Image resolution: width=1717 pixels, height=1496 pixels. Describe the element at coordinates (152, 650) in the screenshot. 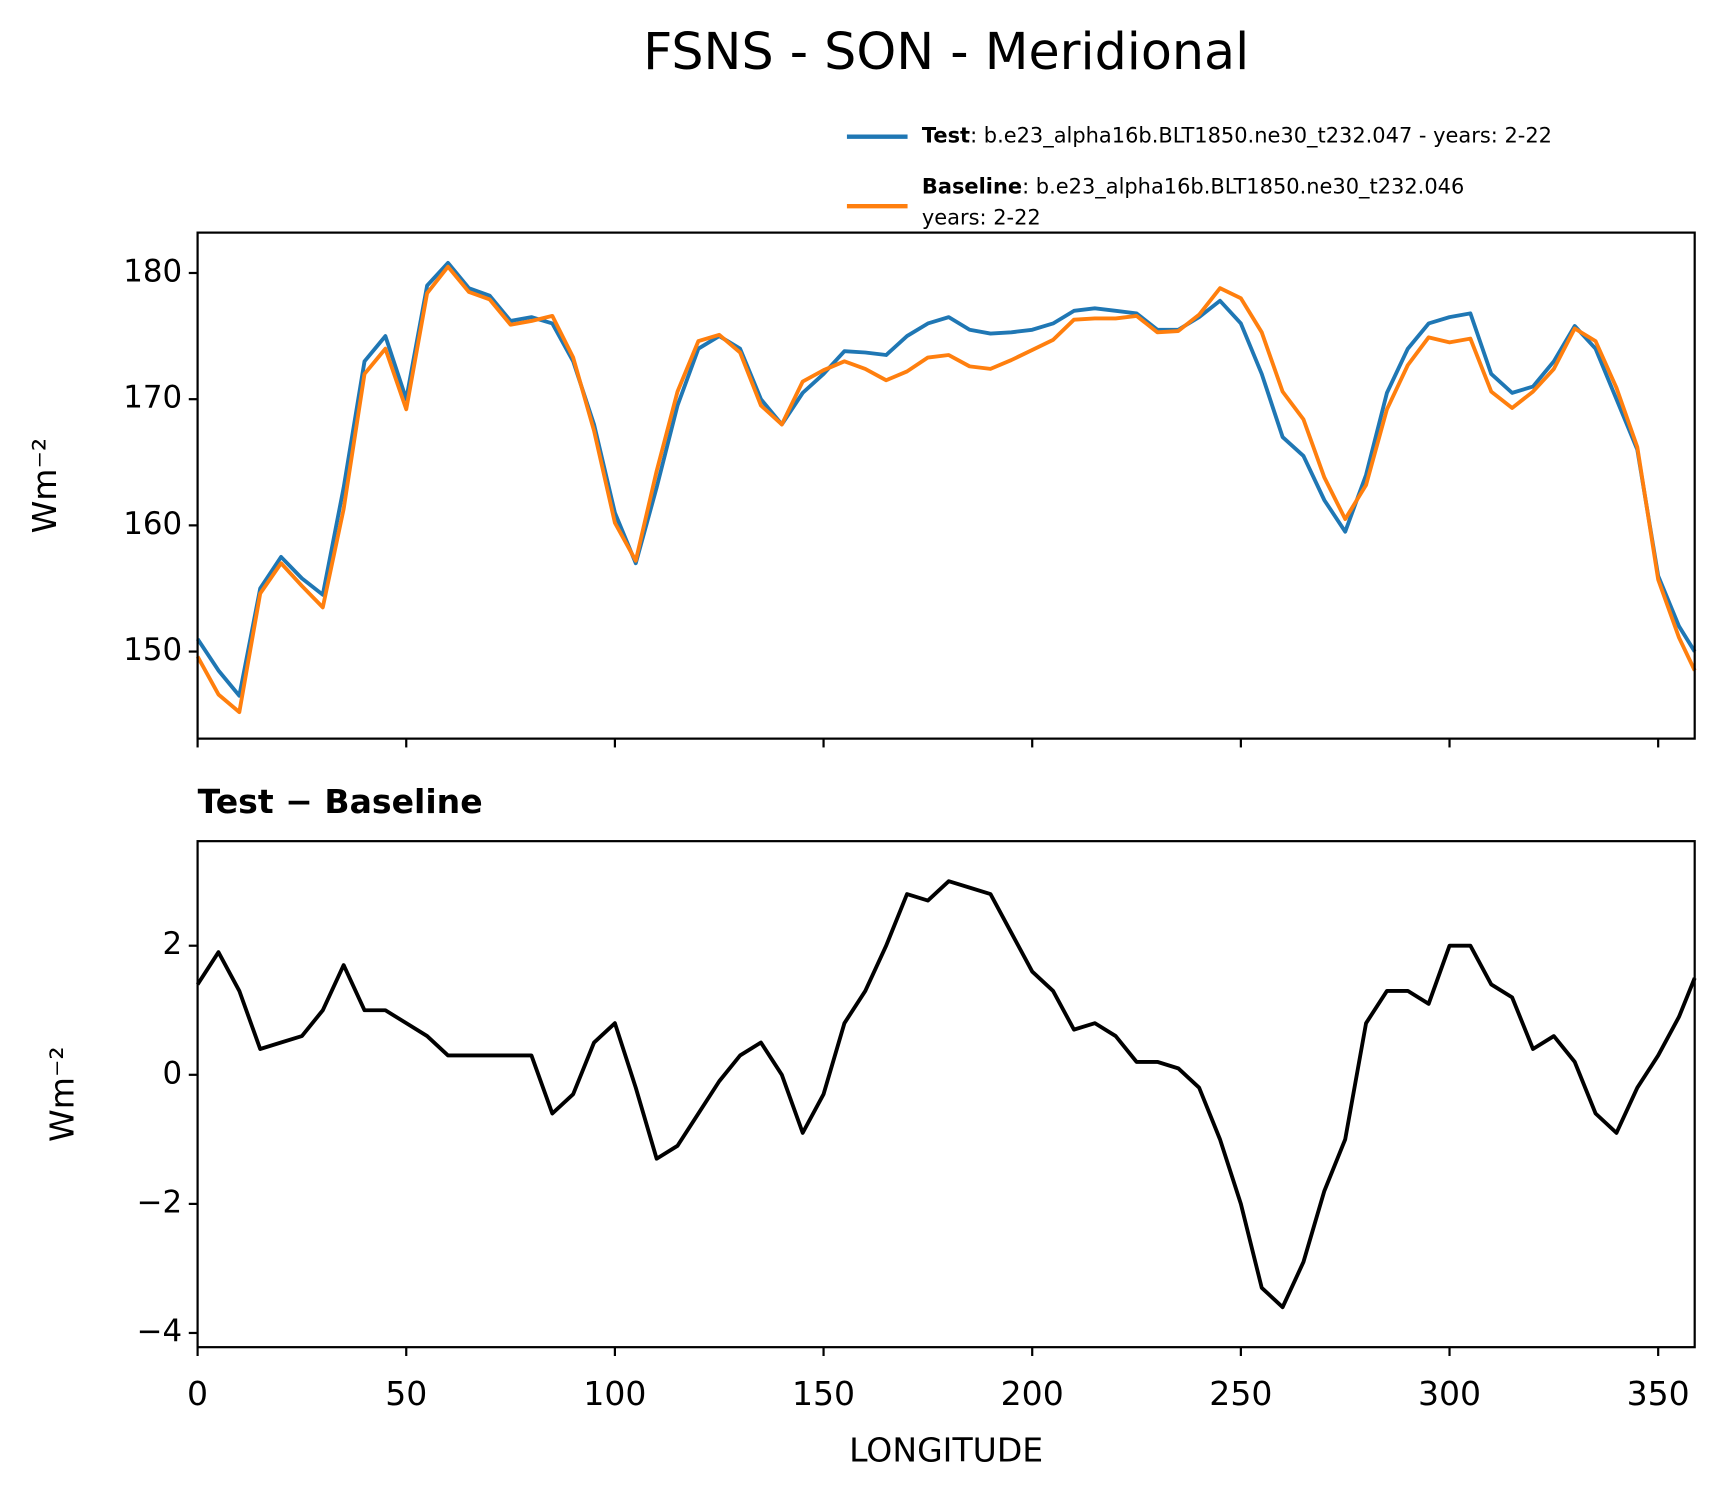

I see `y-tick-label: 150` at that location.